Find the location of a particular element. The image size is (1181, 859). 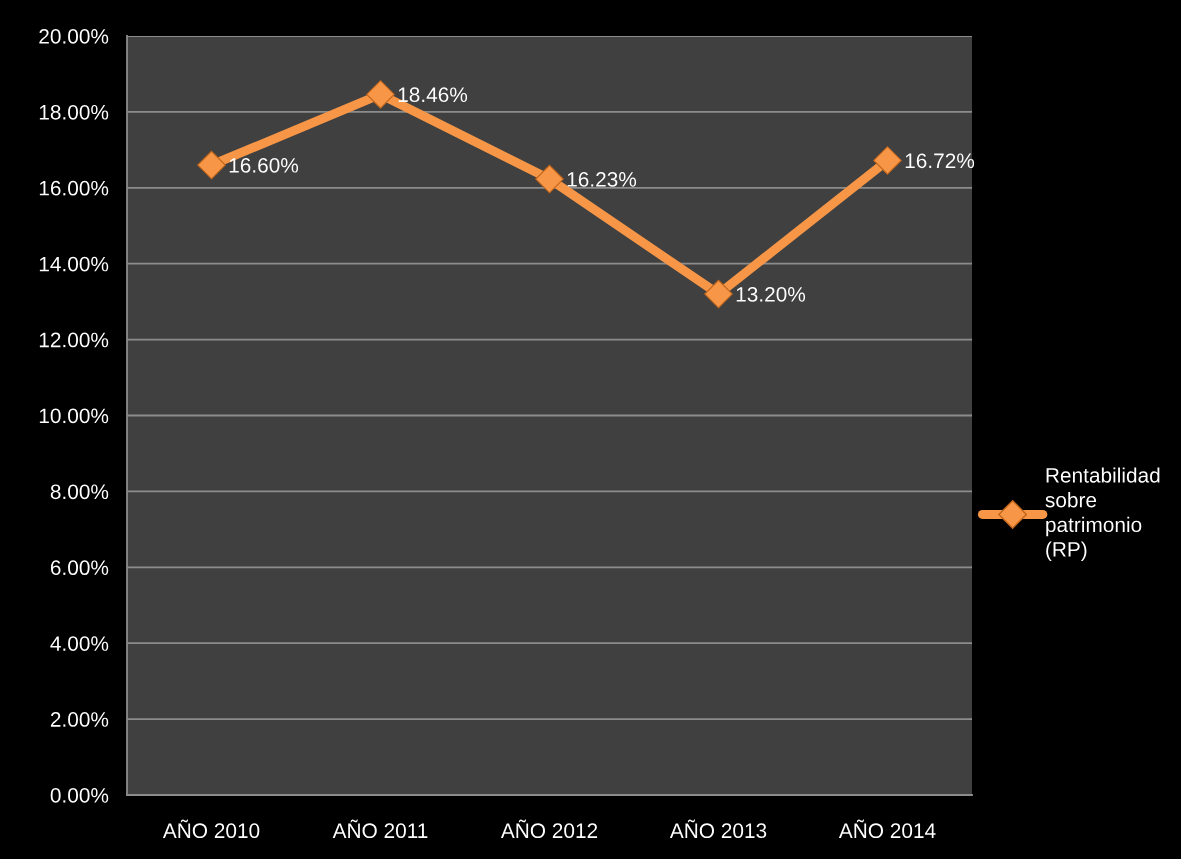

x-tick-label: AÑO 2010 is located at coordinates (211, 829).